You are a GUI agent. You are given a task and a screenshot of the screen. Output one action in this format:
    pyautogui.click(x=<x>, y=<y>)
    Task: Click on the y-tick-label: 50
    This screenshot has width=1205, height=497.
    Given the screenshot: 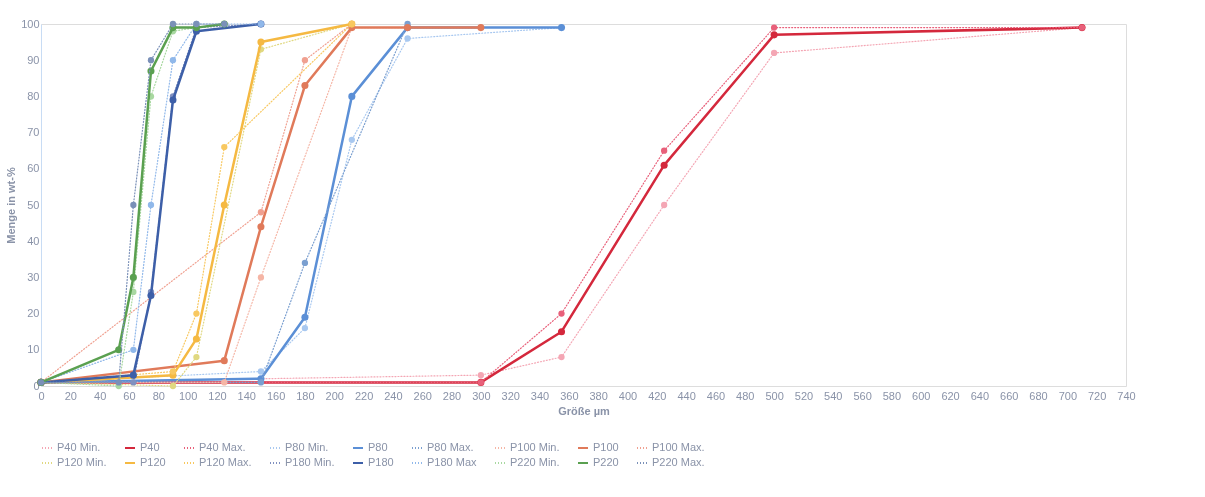 What is the action you would take?
    pyautogui.click(x=33, y=204)
    